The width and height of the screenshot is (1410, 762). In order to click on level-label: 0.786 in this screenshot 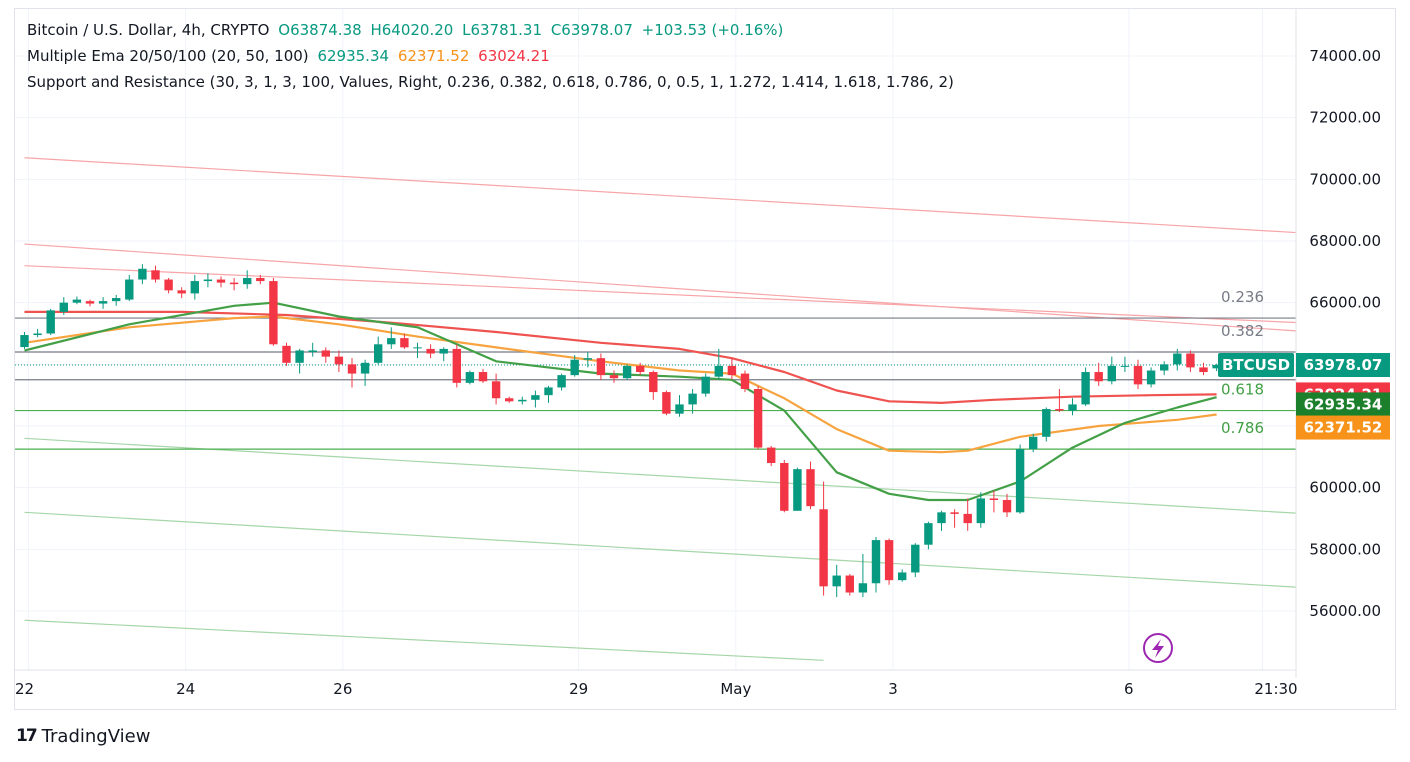, I will do `click(1242, 428)`.